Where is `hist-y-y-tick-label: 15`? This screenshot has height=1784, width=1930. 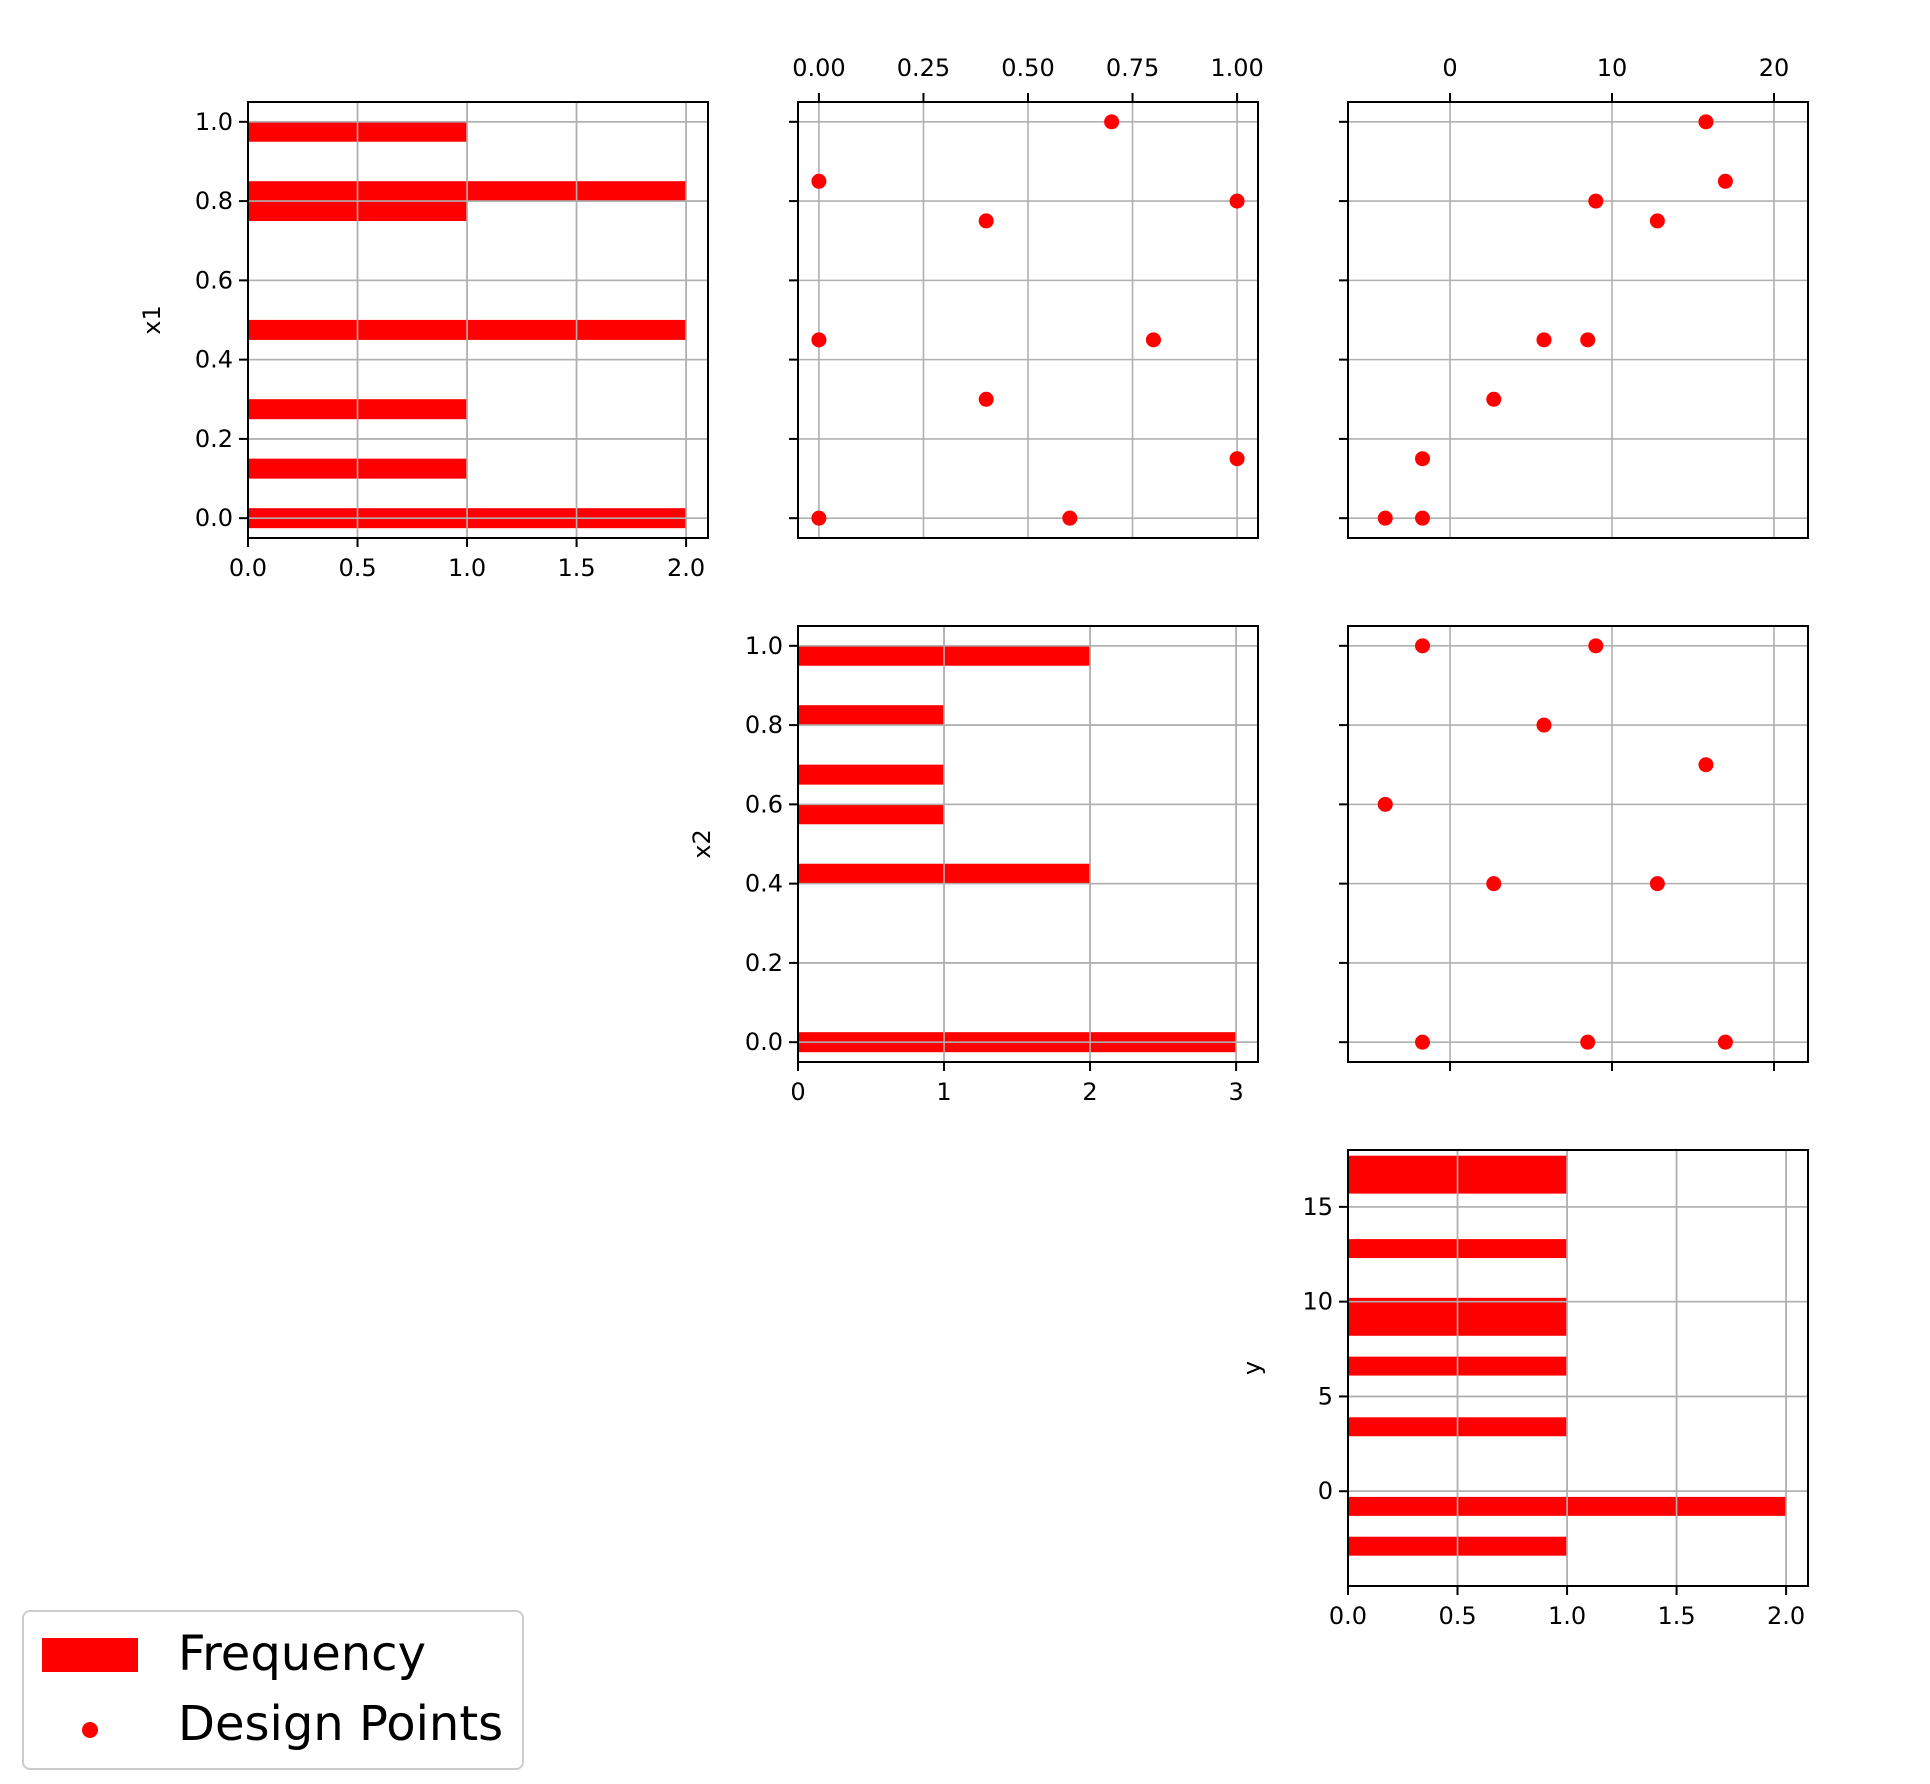 hist-y-y-tick-label: 15 is located at coordinates (1317, 1207).